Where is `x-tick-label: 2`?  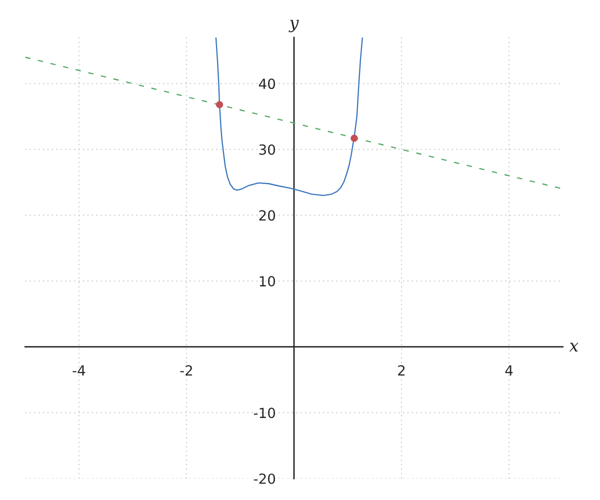
x-tick-label: 2 is located at coordinates (401, 370).